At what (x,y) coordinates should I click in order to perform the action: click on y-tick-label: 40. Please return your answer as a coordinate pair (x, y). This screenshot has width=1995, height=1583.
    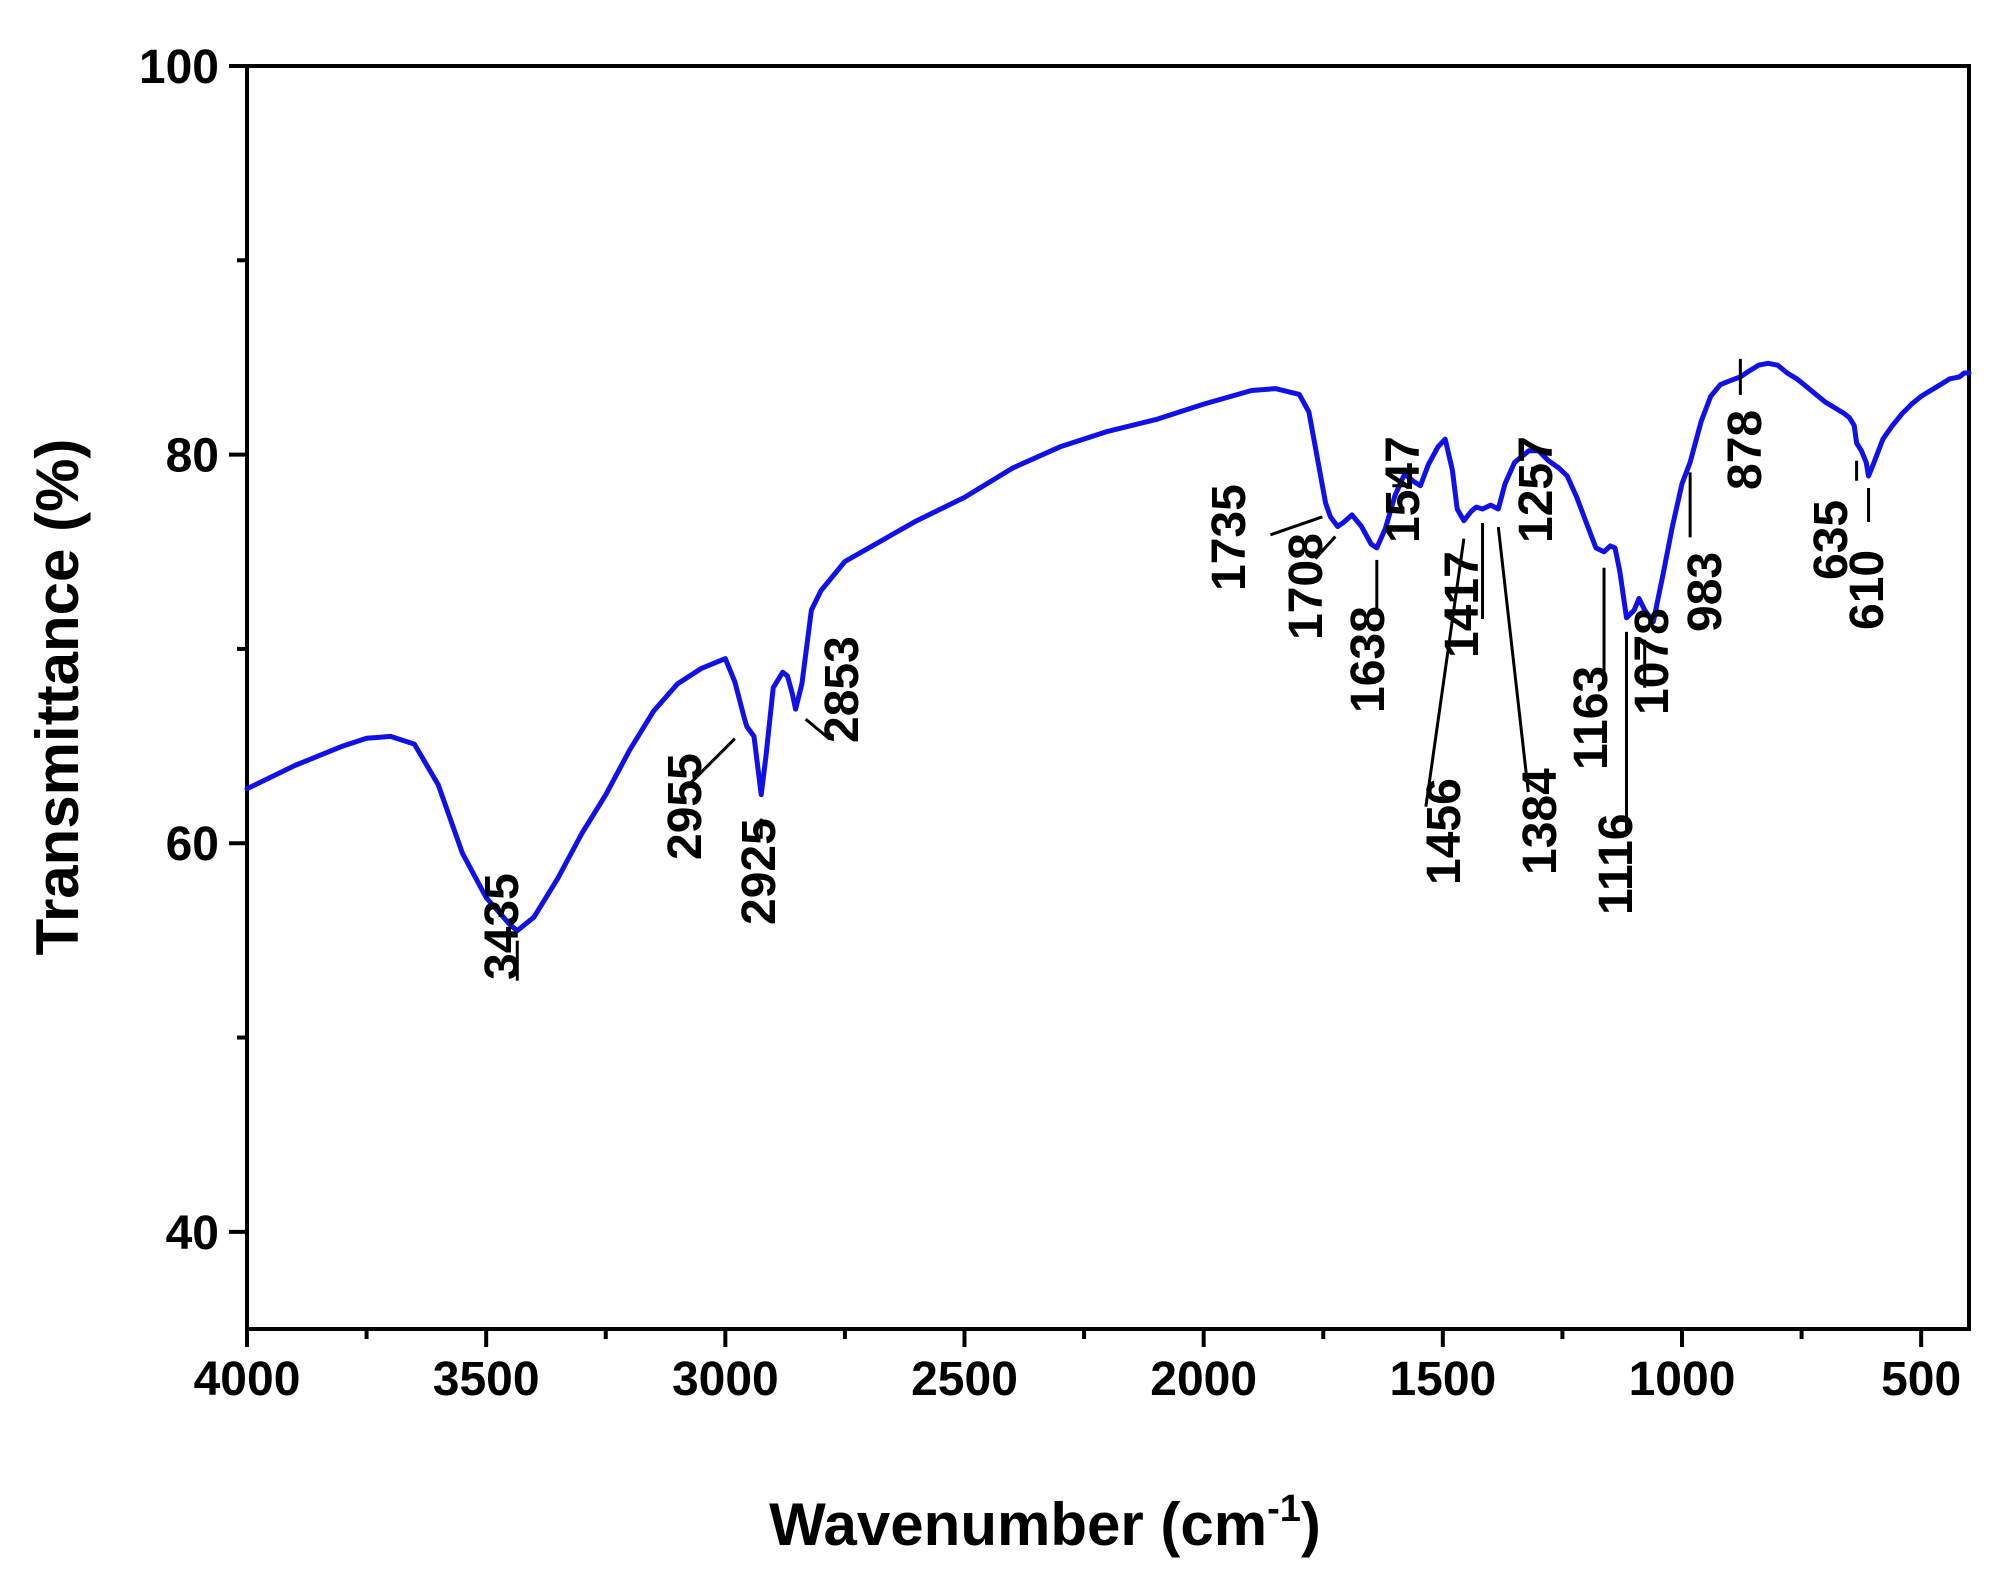
    Looking at the image, I should click on (192, 1233).